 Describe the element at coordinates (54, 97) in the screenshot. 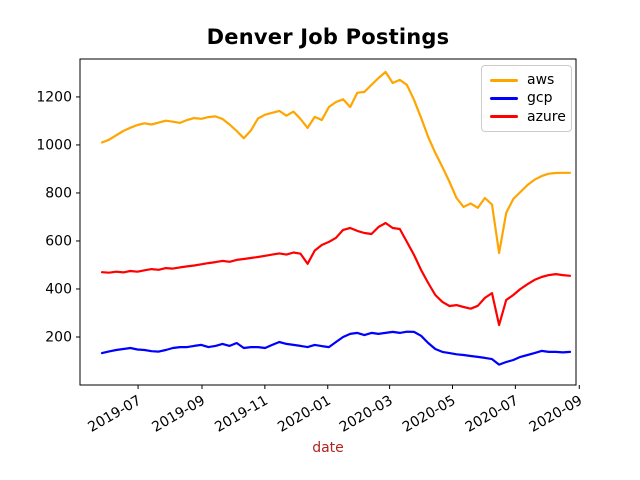

I see `y-tick-label: 1200` at that location.